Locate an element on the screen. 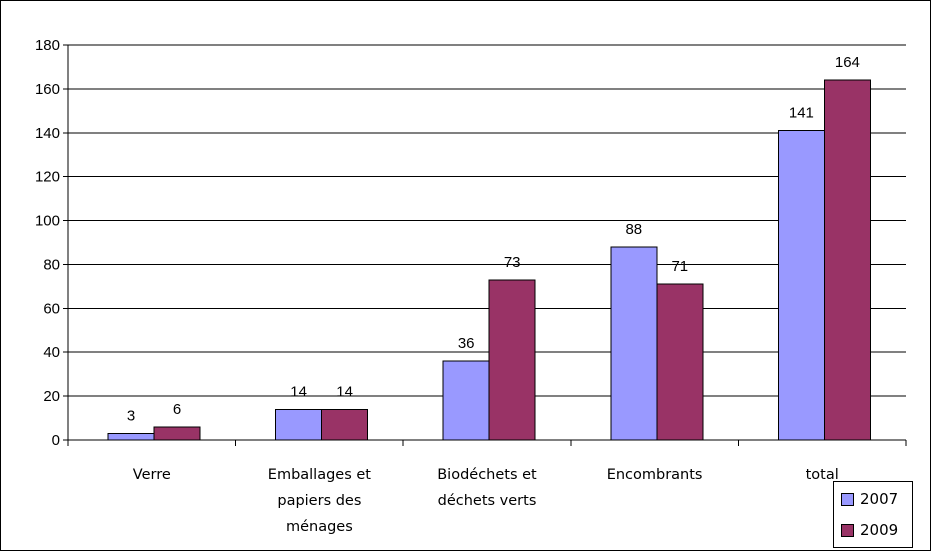 The image size is (931, 551). y-tick-label: 20 is located at coordinates (51, 396).